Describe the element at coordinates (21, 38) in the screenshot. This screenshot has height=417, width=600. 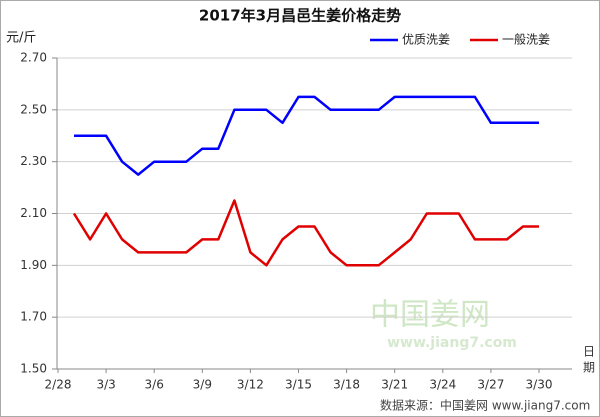
I see `y-axis-label: 元/斤` at that location.